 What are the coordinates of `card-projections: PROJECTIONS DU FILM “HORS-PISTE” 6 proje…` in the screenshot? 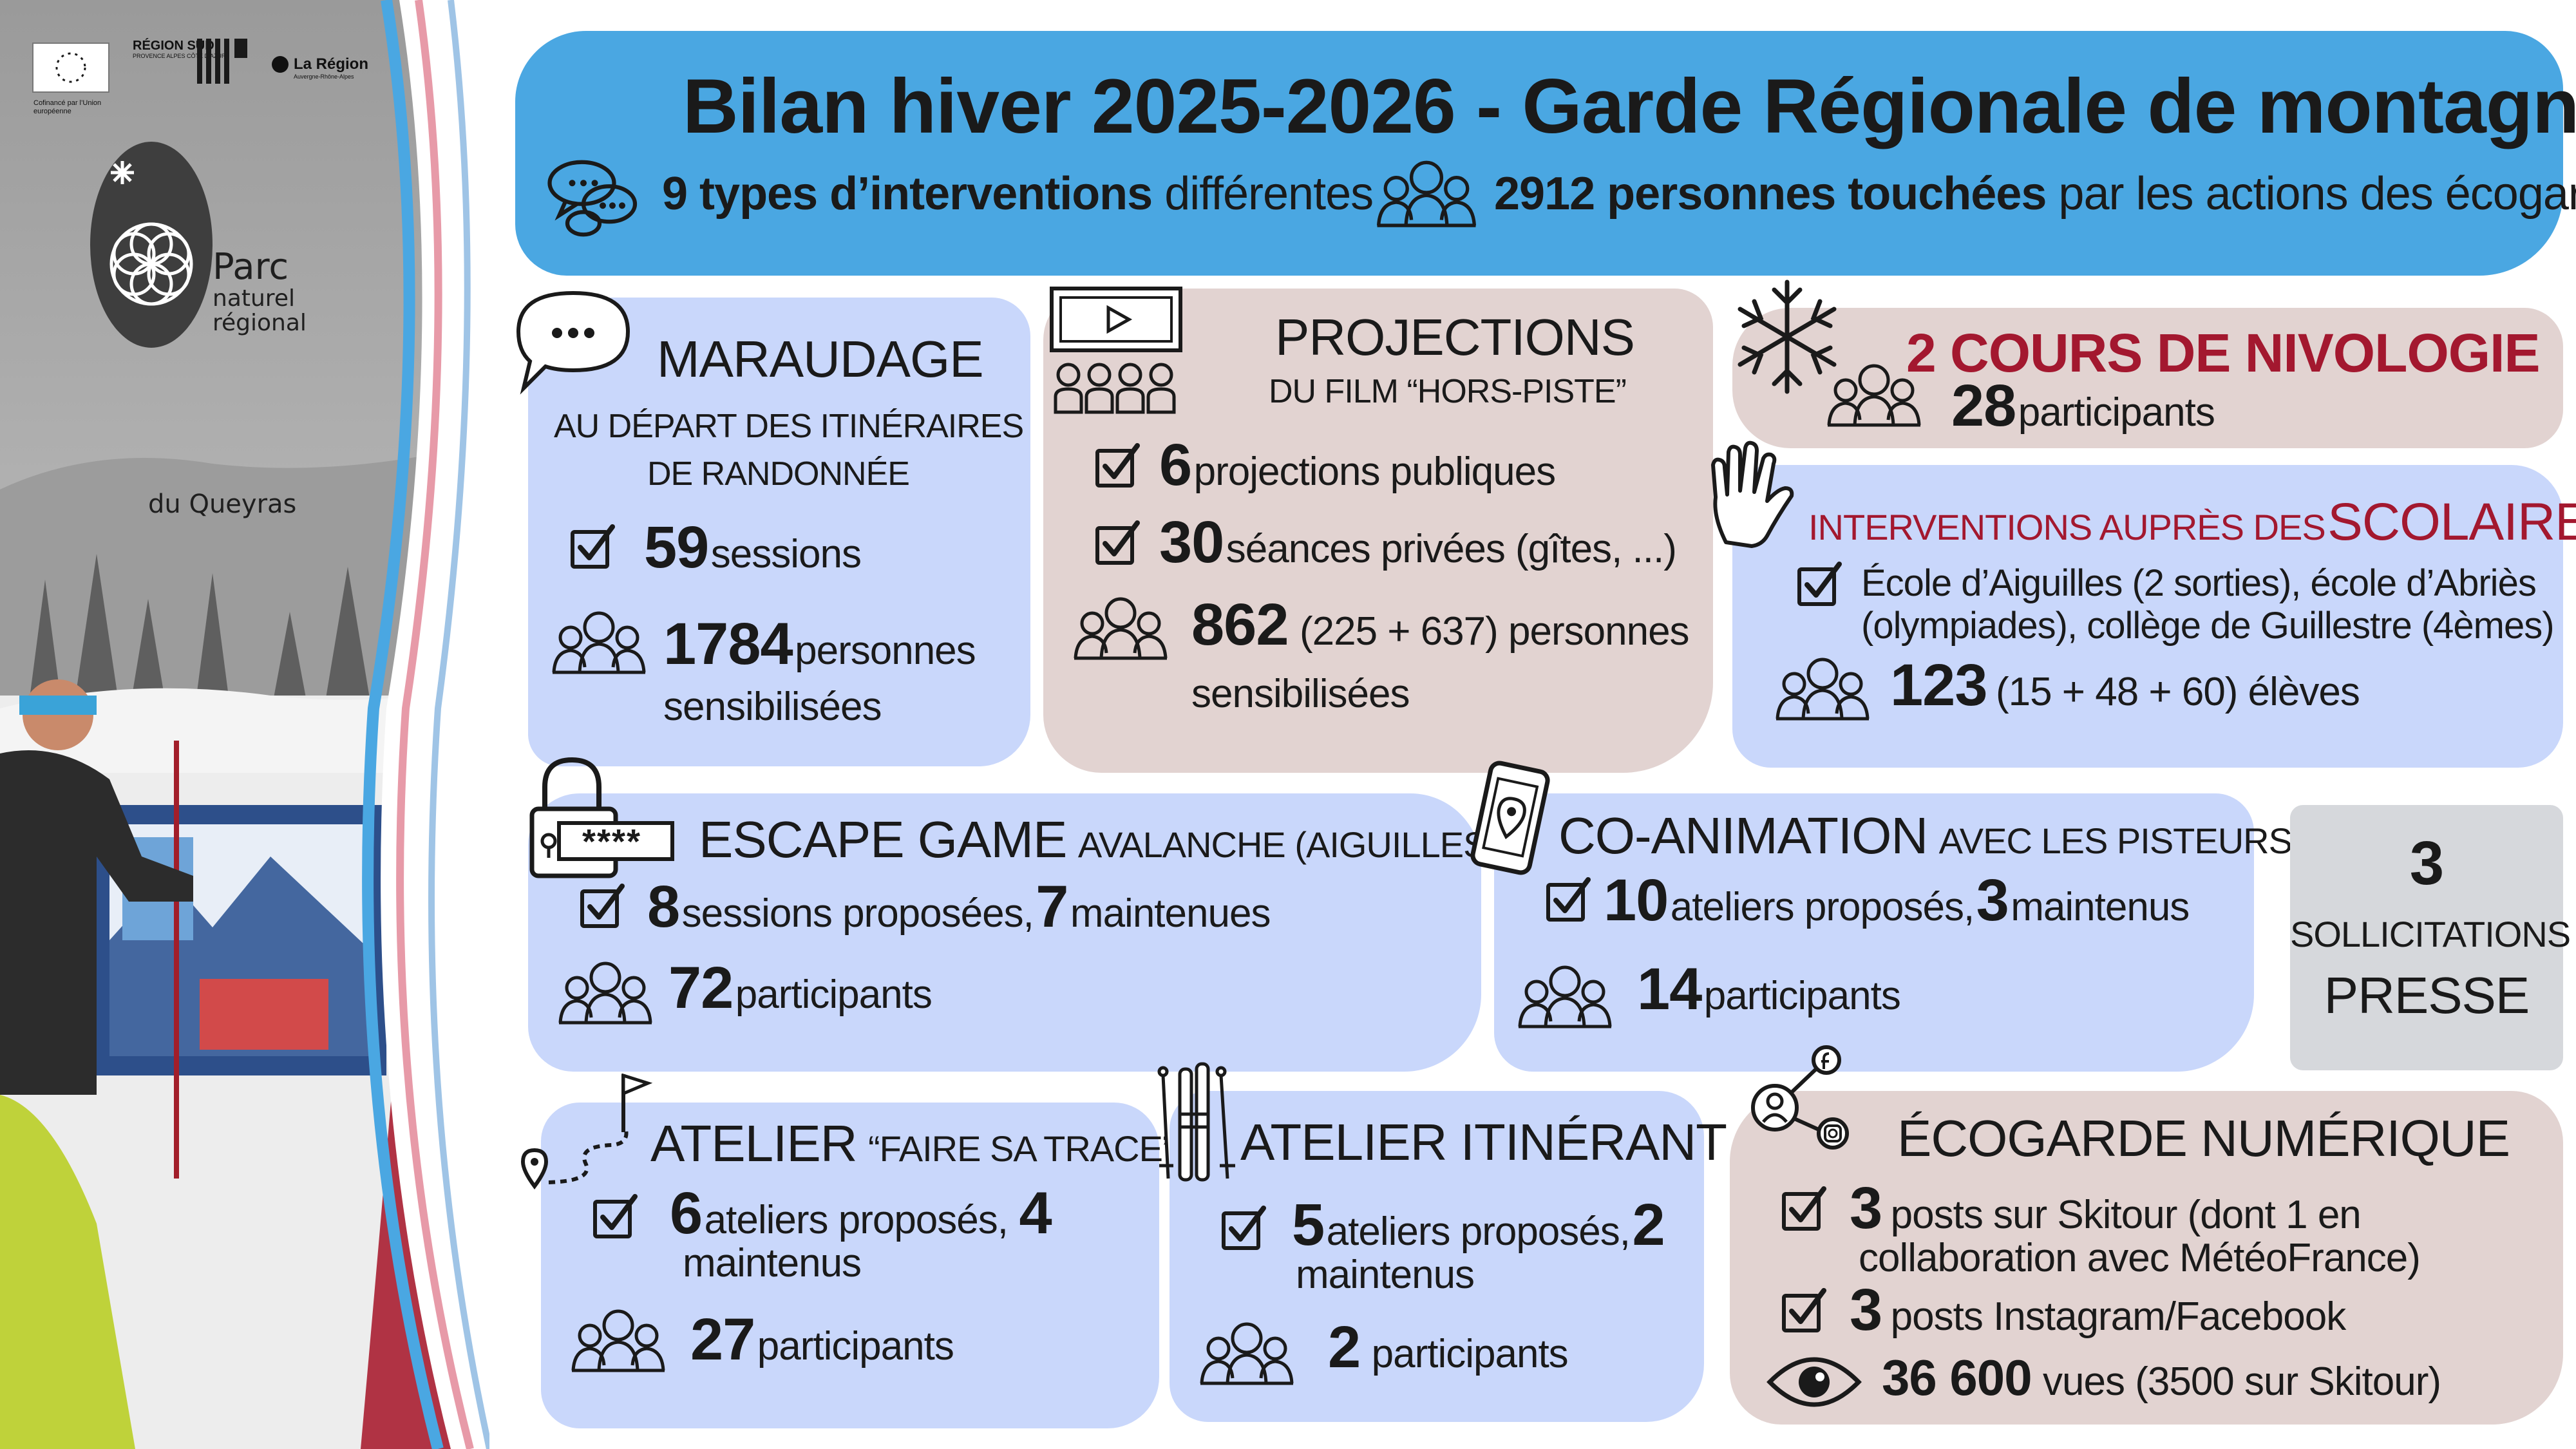 It's located at (1378, 531).